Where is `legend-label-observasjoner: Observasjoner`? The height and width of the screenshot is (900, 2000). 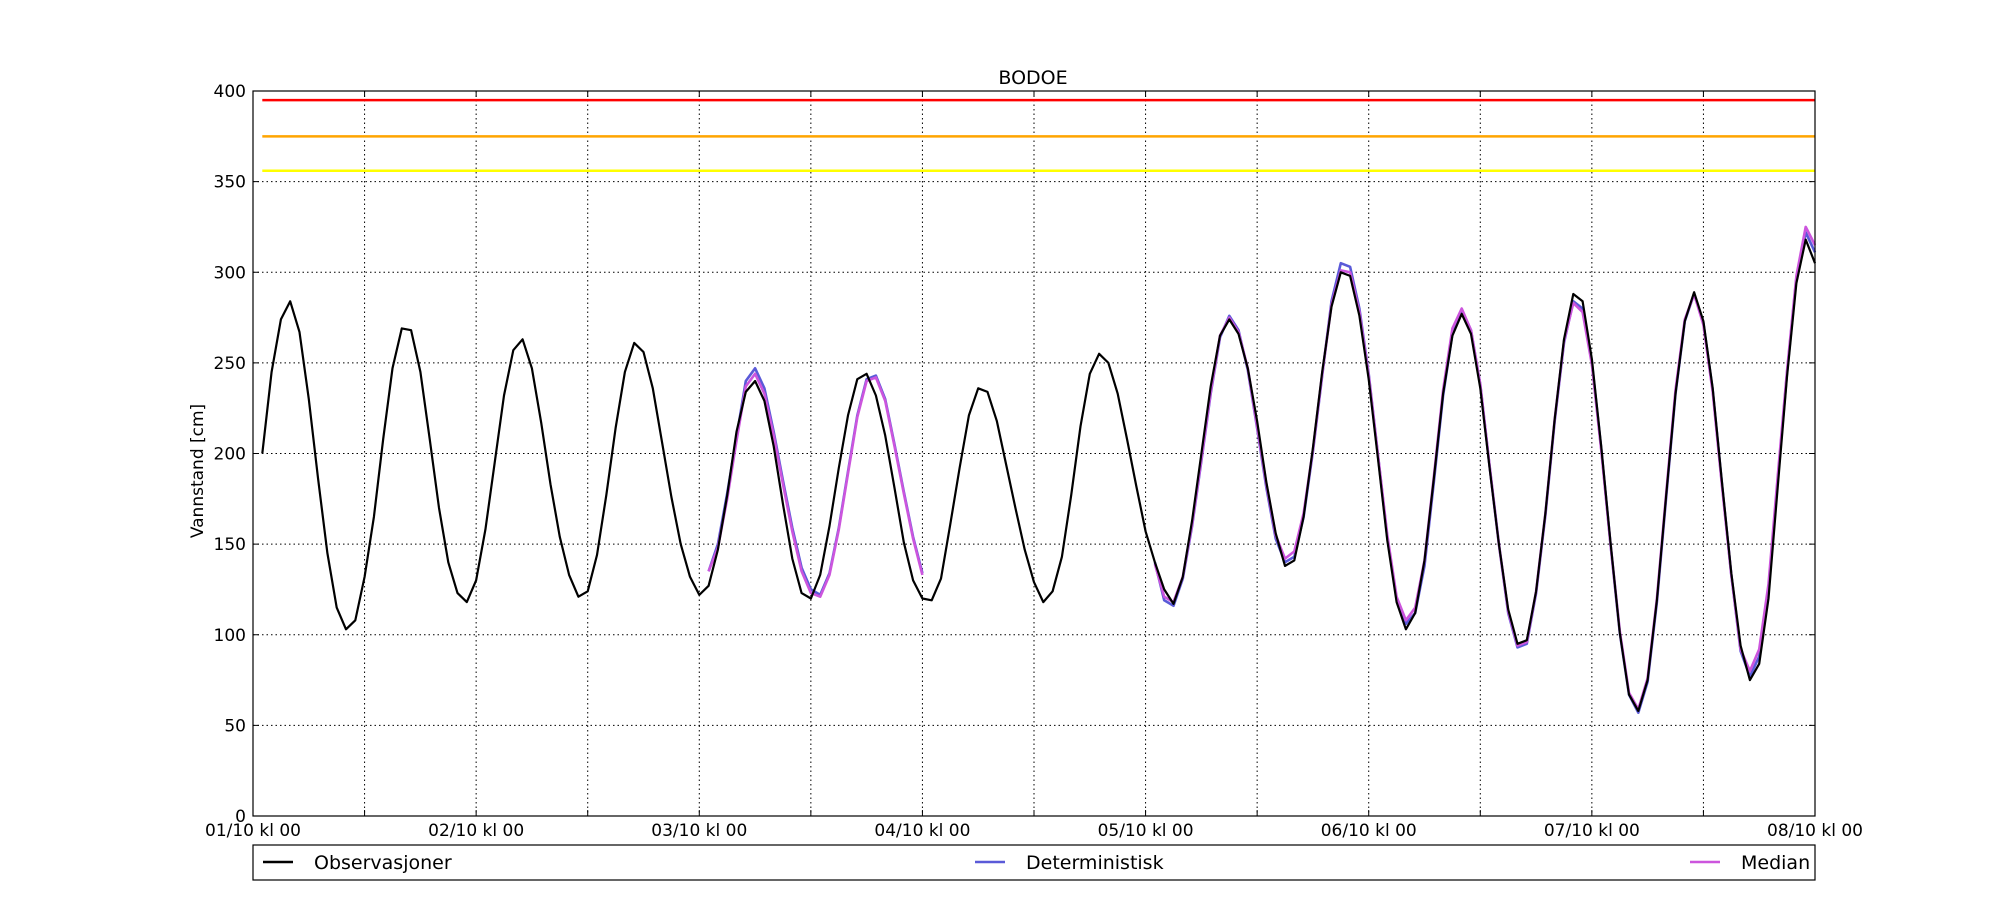
legend-label-observasjoner: Observasjoner is located at coordinates (383, 863).